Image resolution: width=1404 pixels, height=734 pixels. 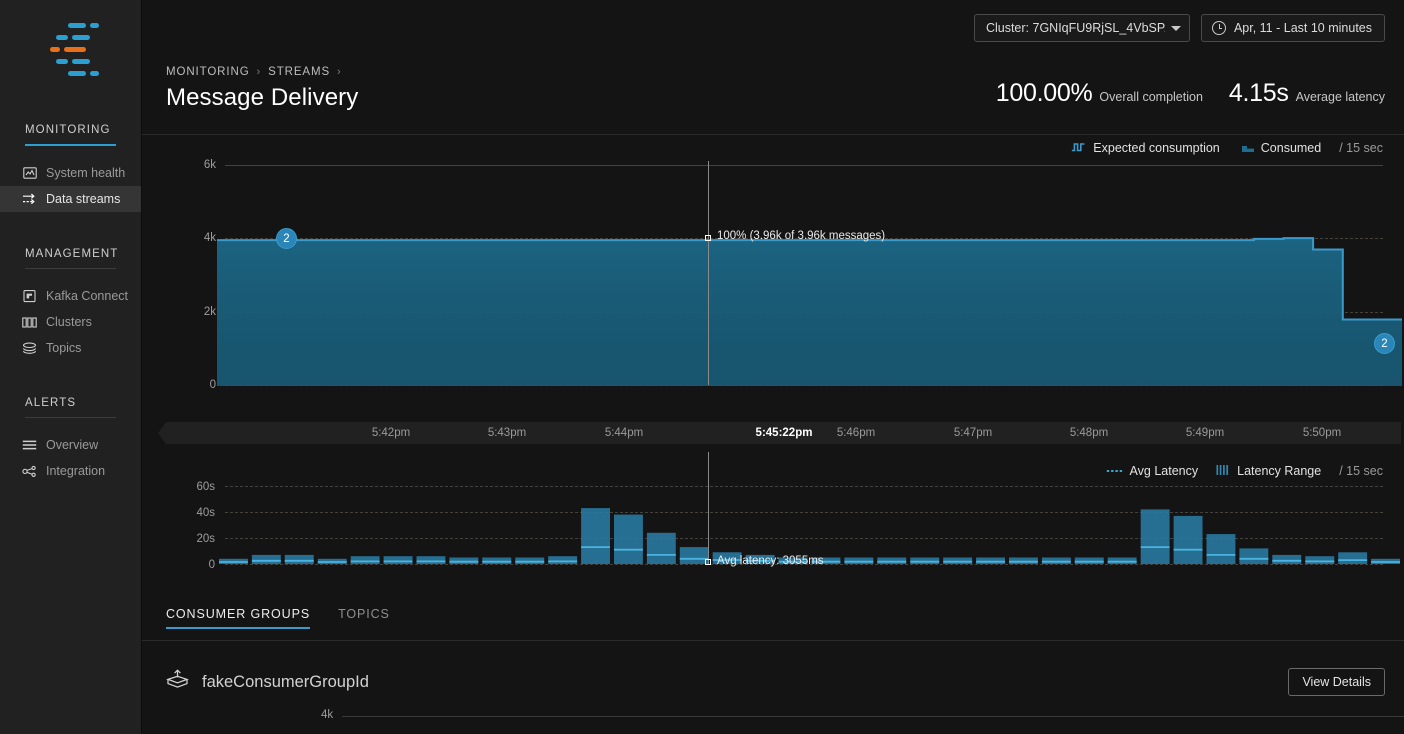 I want to click on sidebar-item-integration: Integration, so click(x=70, y=471).